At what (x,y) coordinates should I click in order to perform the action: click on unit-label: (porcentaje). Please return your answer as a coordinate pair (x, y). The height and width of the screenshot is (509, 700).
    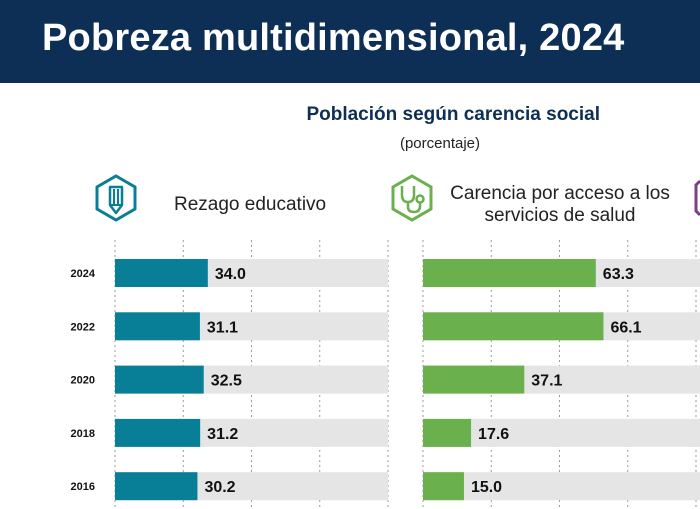
    Looking at the image, I should click on (439, 143).